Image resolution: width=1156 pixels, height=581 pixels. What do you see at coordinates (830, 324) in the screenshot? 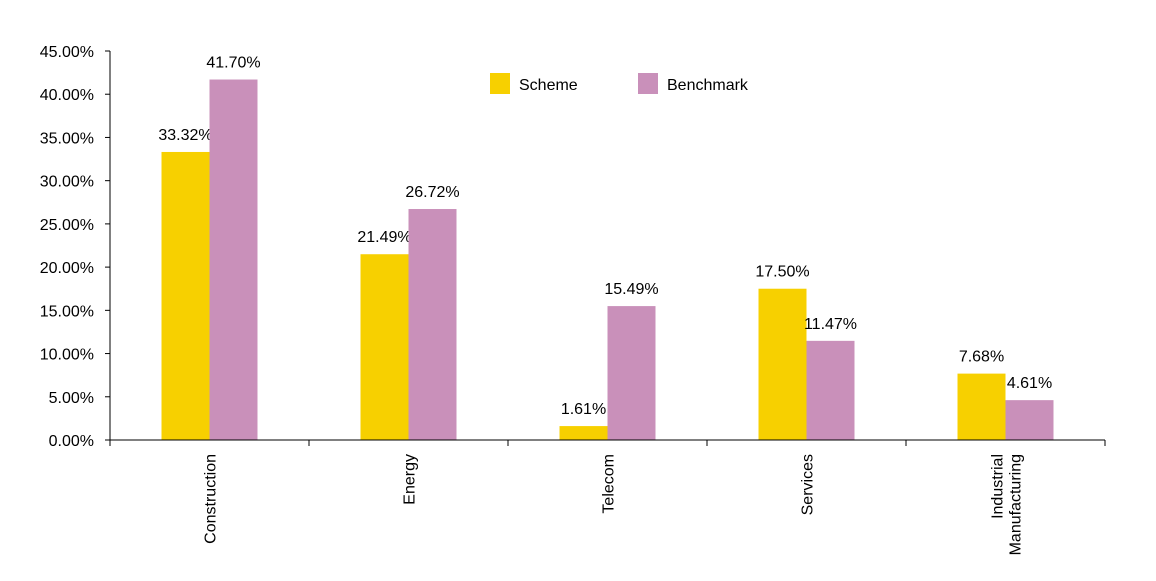
I see `data-label-benchmark-4: 11.47%` at bounding box center [830, 324].